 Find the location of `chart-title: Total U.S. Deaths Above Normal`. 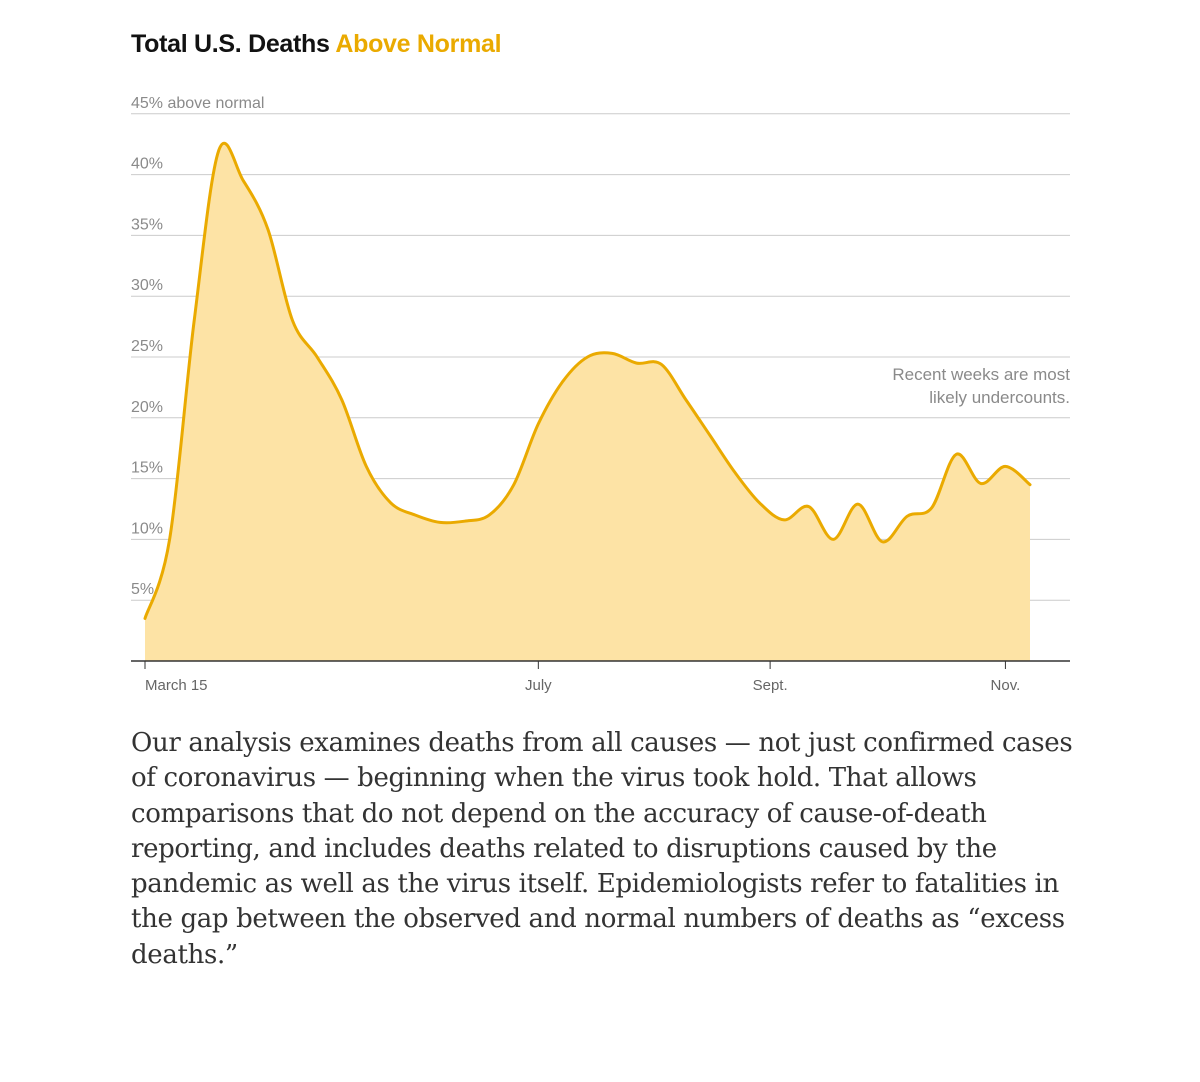

chart-title: Total U.S. Deaths Above Normal is located at coordinates (316, 44).